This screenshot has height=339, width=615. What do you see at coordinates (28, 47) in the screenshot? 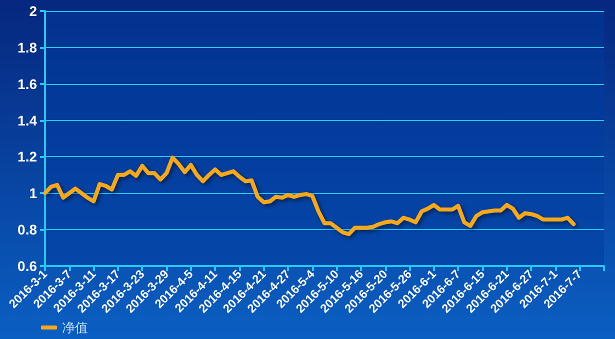
I see `y-tick-label: 1.8` at bounding box center [28, 47].